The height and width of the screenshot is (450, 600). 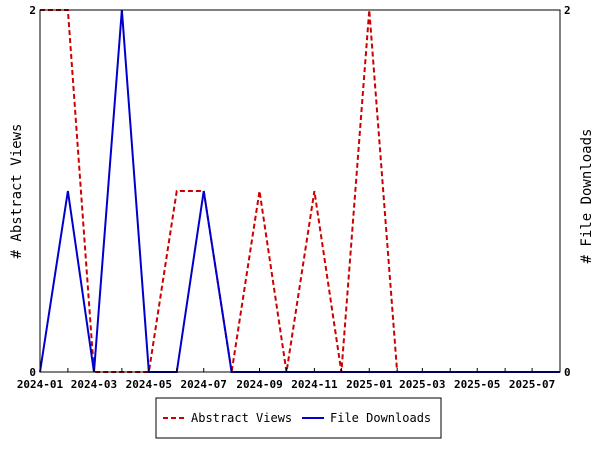 I want to click on y-axis-title-left: # Abstract Views, so click(x=17, y=191).